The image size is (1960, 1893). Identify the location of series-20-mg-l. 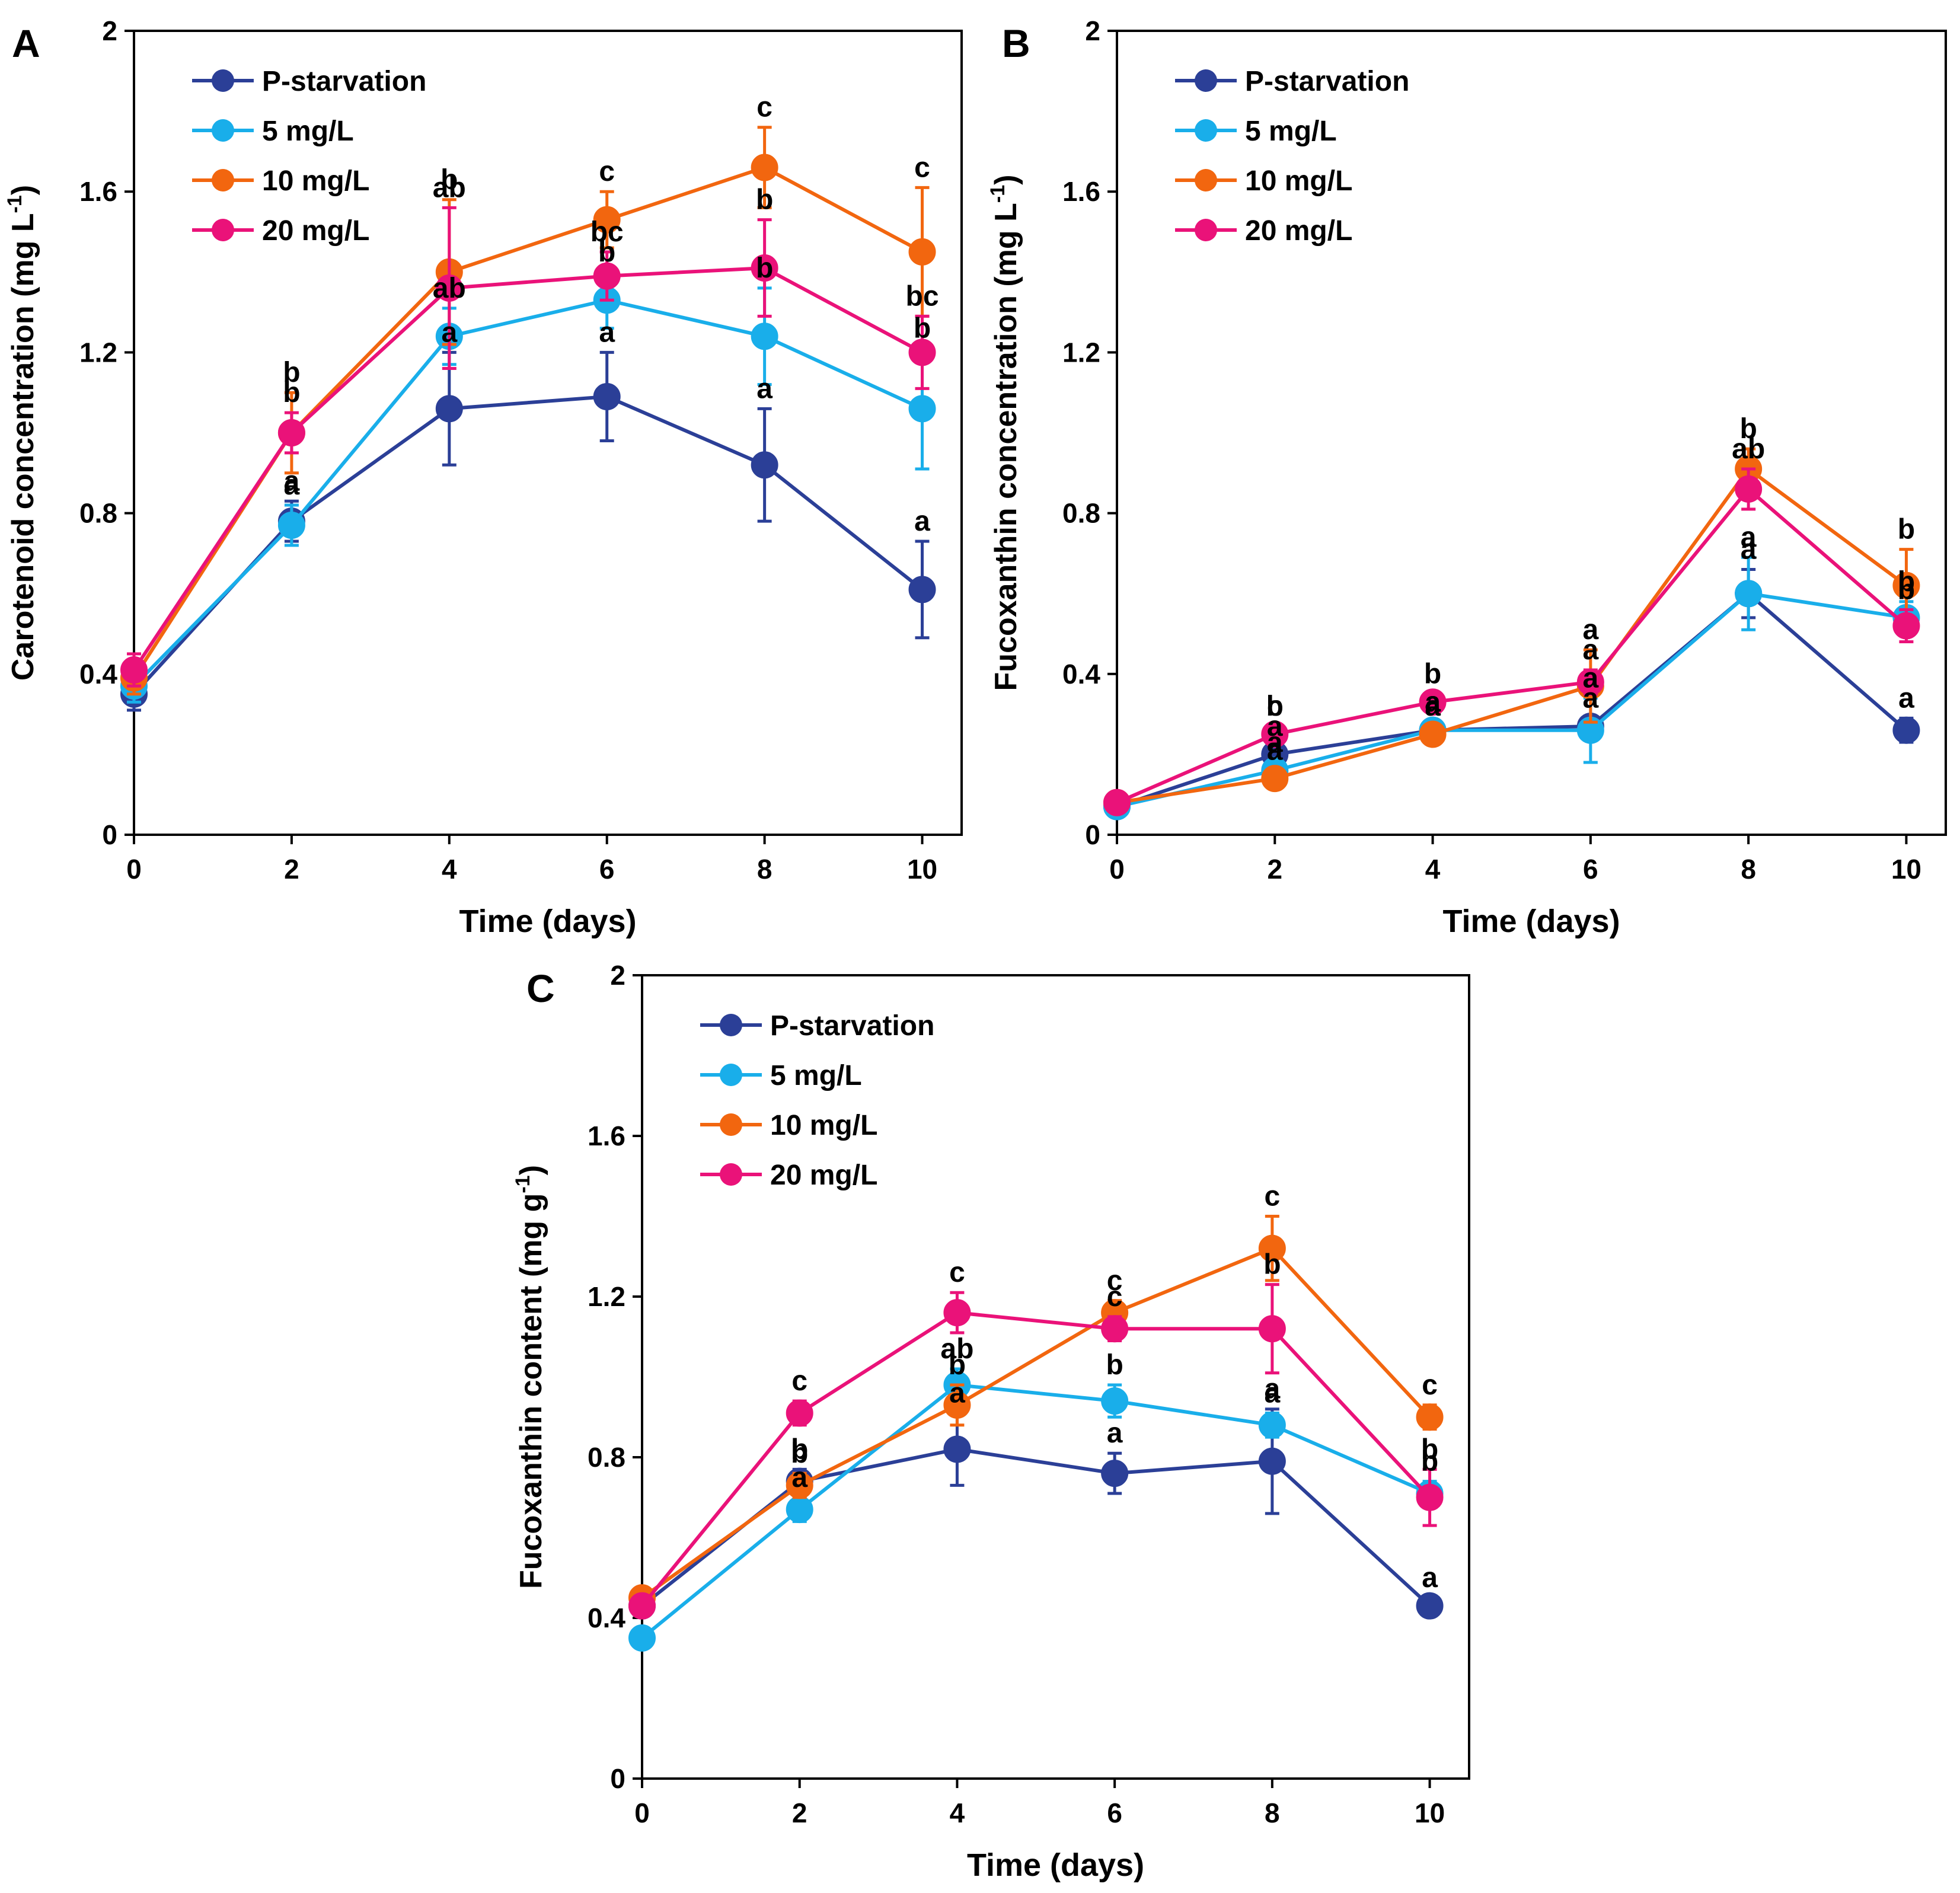
(1036, 1452).